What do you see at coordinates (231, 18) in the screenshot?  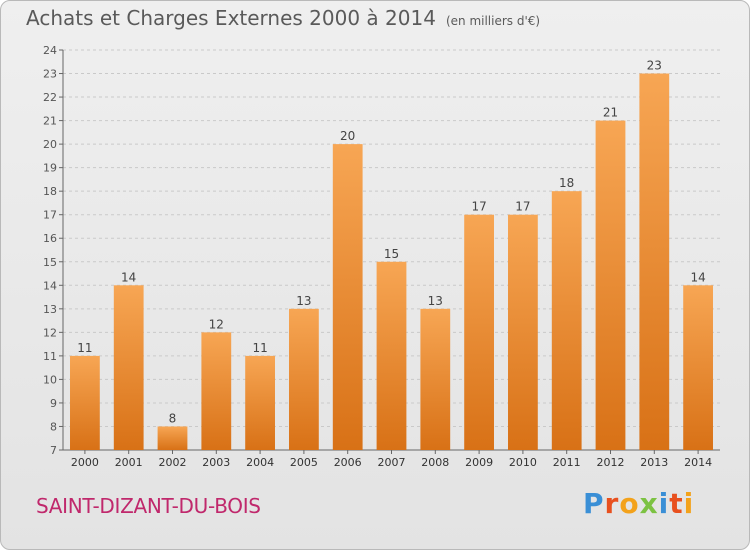 I see `chart-title-text: Achats et Charges Externes 2000 à 2014` at bounding box center [231, 18].